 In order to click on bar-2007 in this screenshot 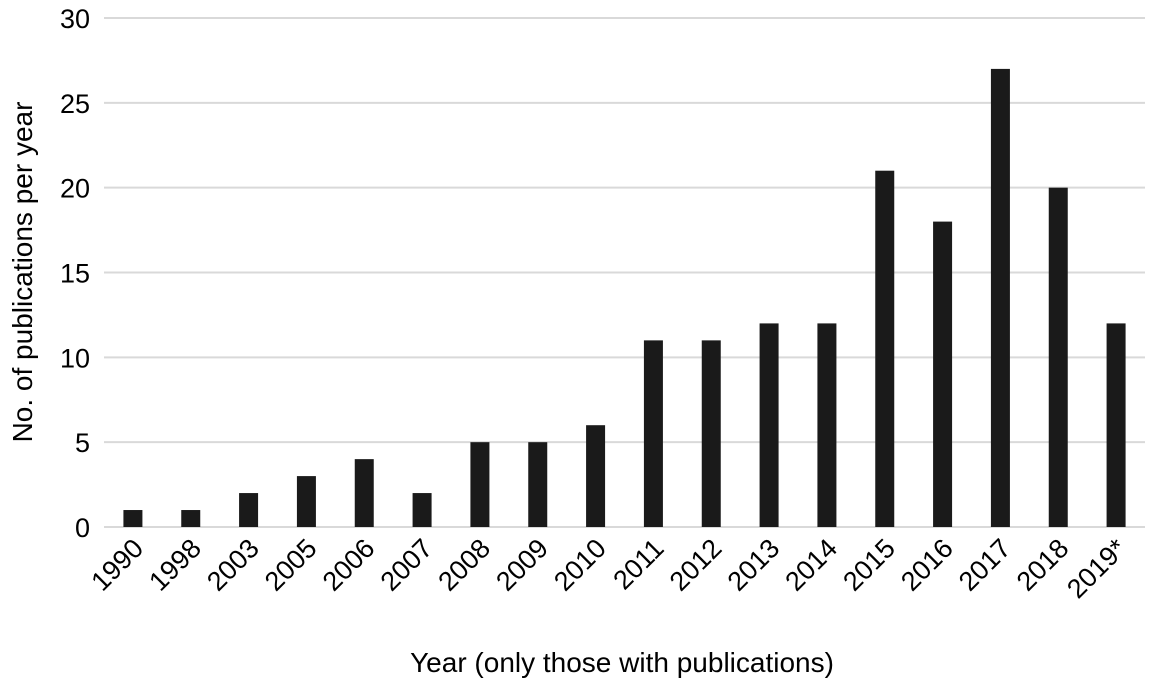, I will do `click(422, 510)`.